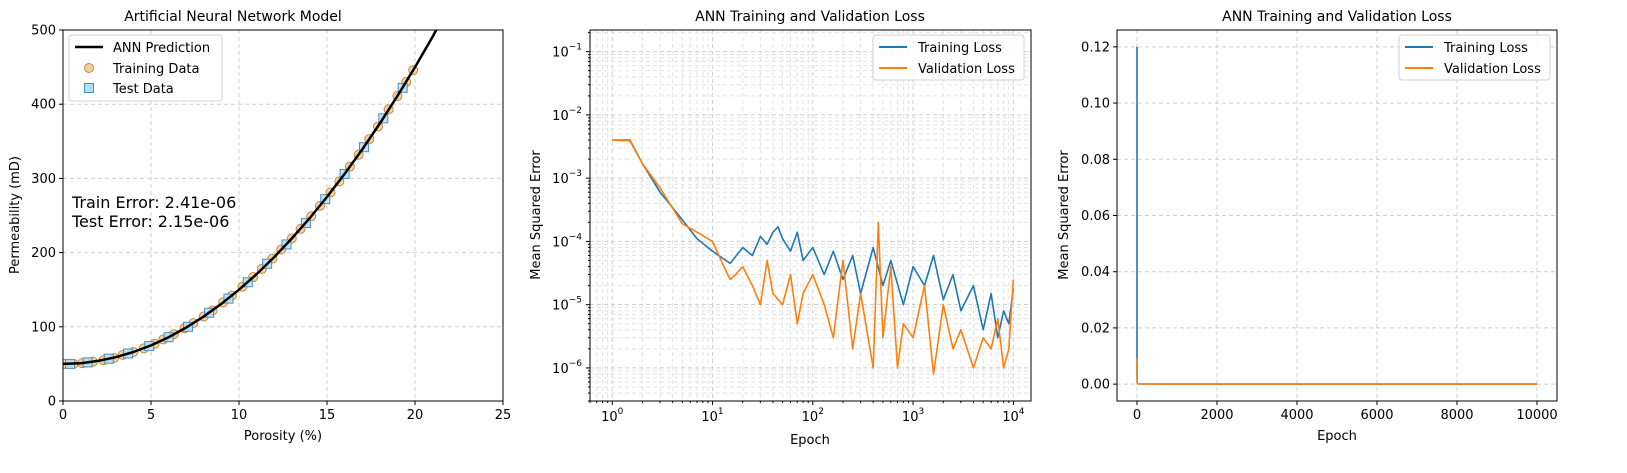 This screenshot has width=1627, height=473. I want to click on panel3-legend: Training Loss Validation Loss, so click(1474, 57).